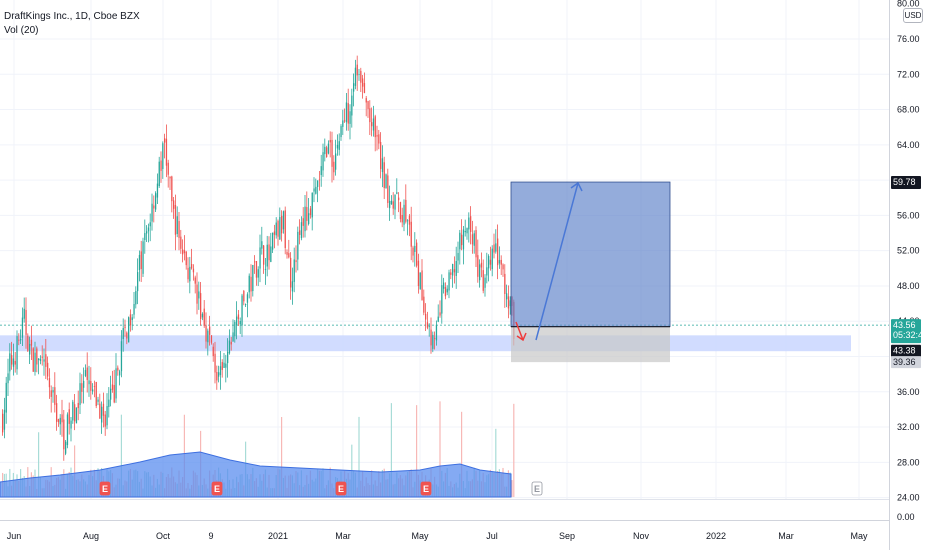 The width and height of the screenshot is (932, 550). Describe the element at coordinates (716, 536) in the screenshot. I see `time-tick-label: 2022` at that location.